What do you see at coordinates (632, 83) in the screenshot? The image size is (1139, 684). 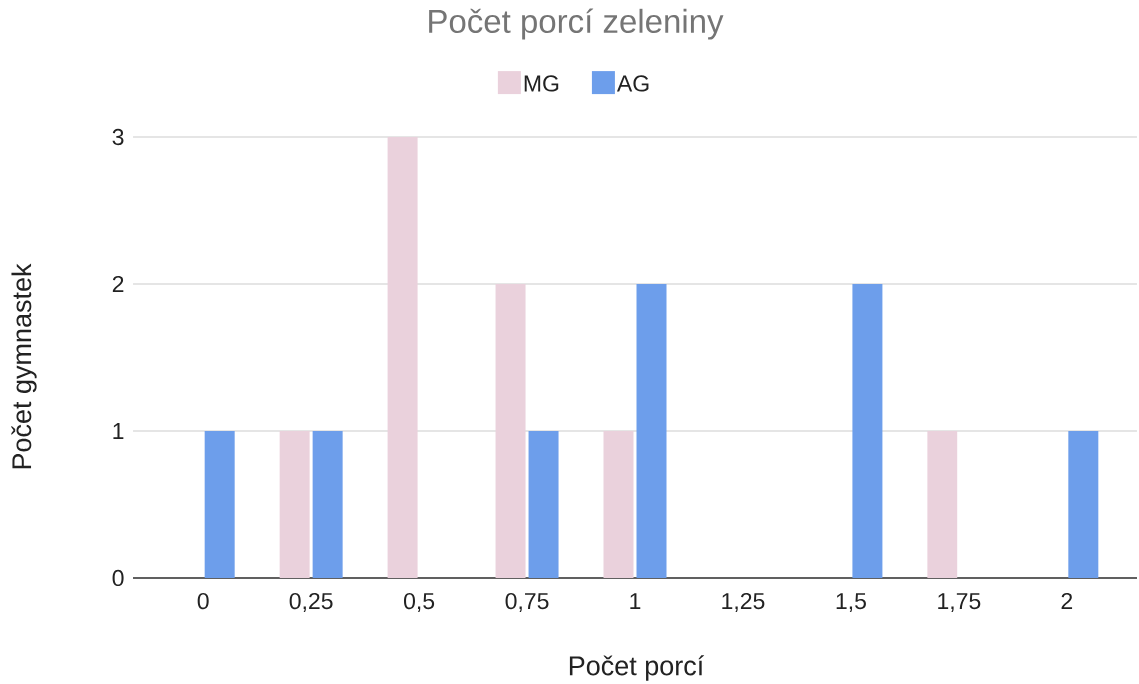 I see `legend-label: AG` at bounding box center [632, 83].